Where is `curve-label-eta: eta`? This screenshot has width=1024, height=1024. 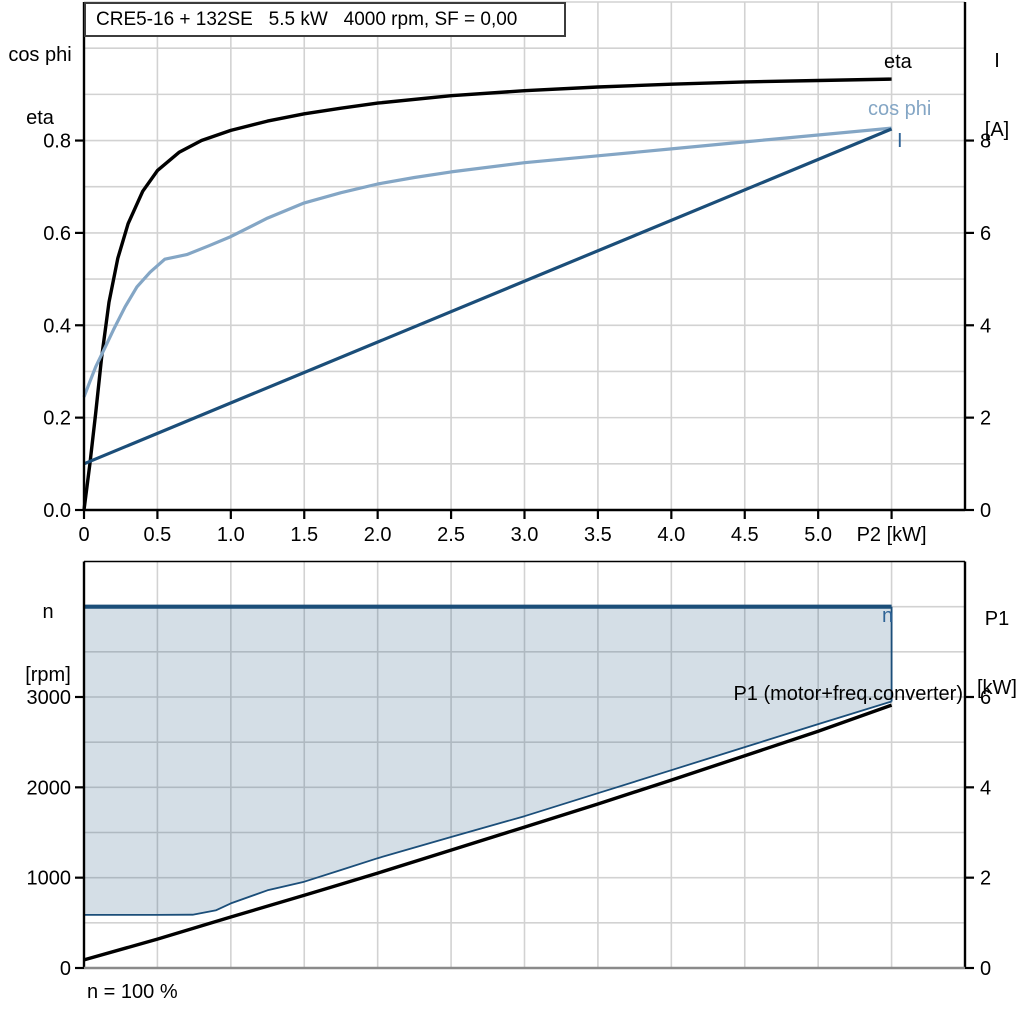 curve-label-eta: eta is located at coordinates (898, 62).